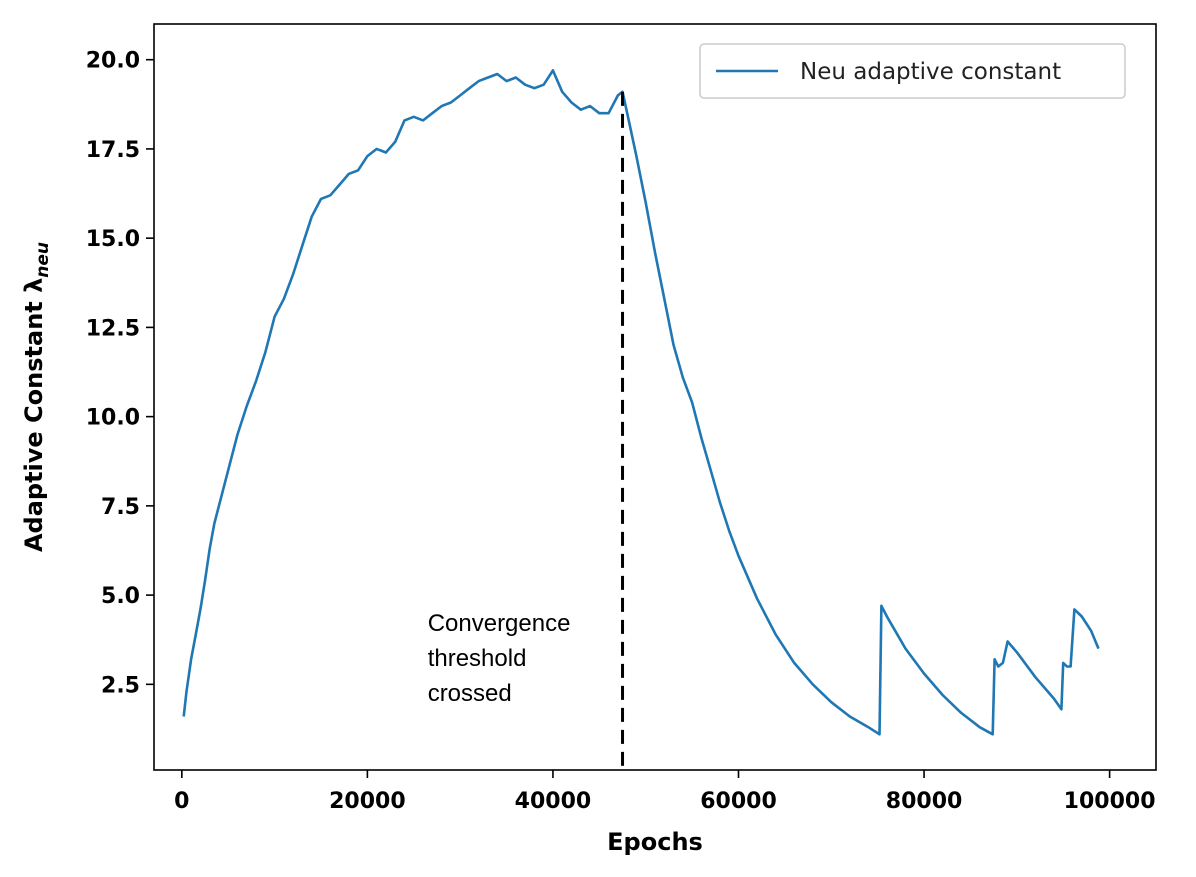 The height and width of the screenshot is (877, 1196). Describe the element at coordinates (499, 623) in the screenshot. I see `annotation-line-1: Convergence` at that location.